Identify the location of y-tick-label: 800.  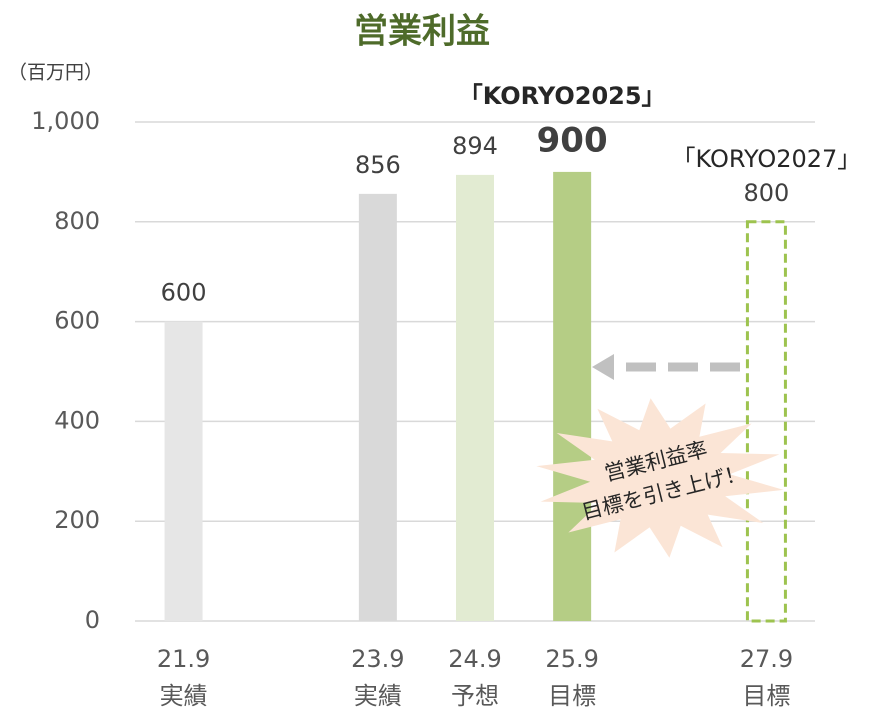
(77, 221).